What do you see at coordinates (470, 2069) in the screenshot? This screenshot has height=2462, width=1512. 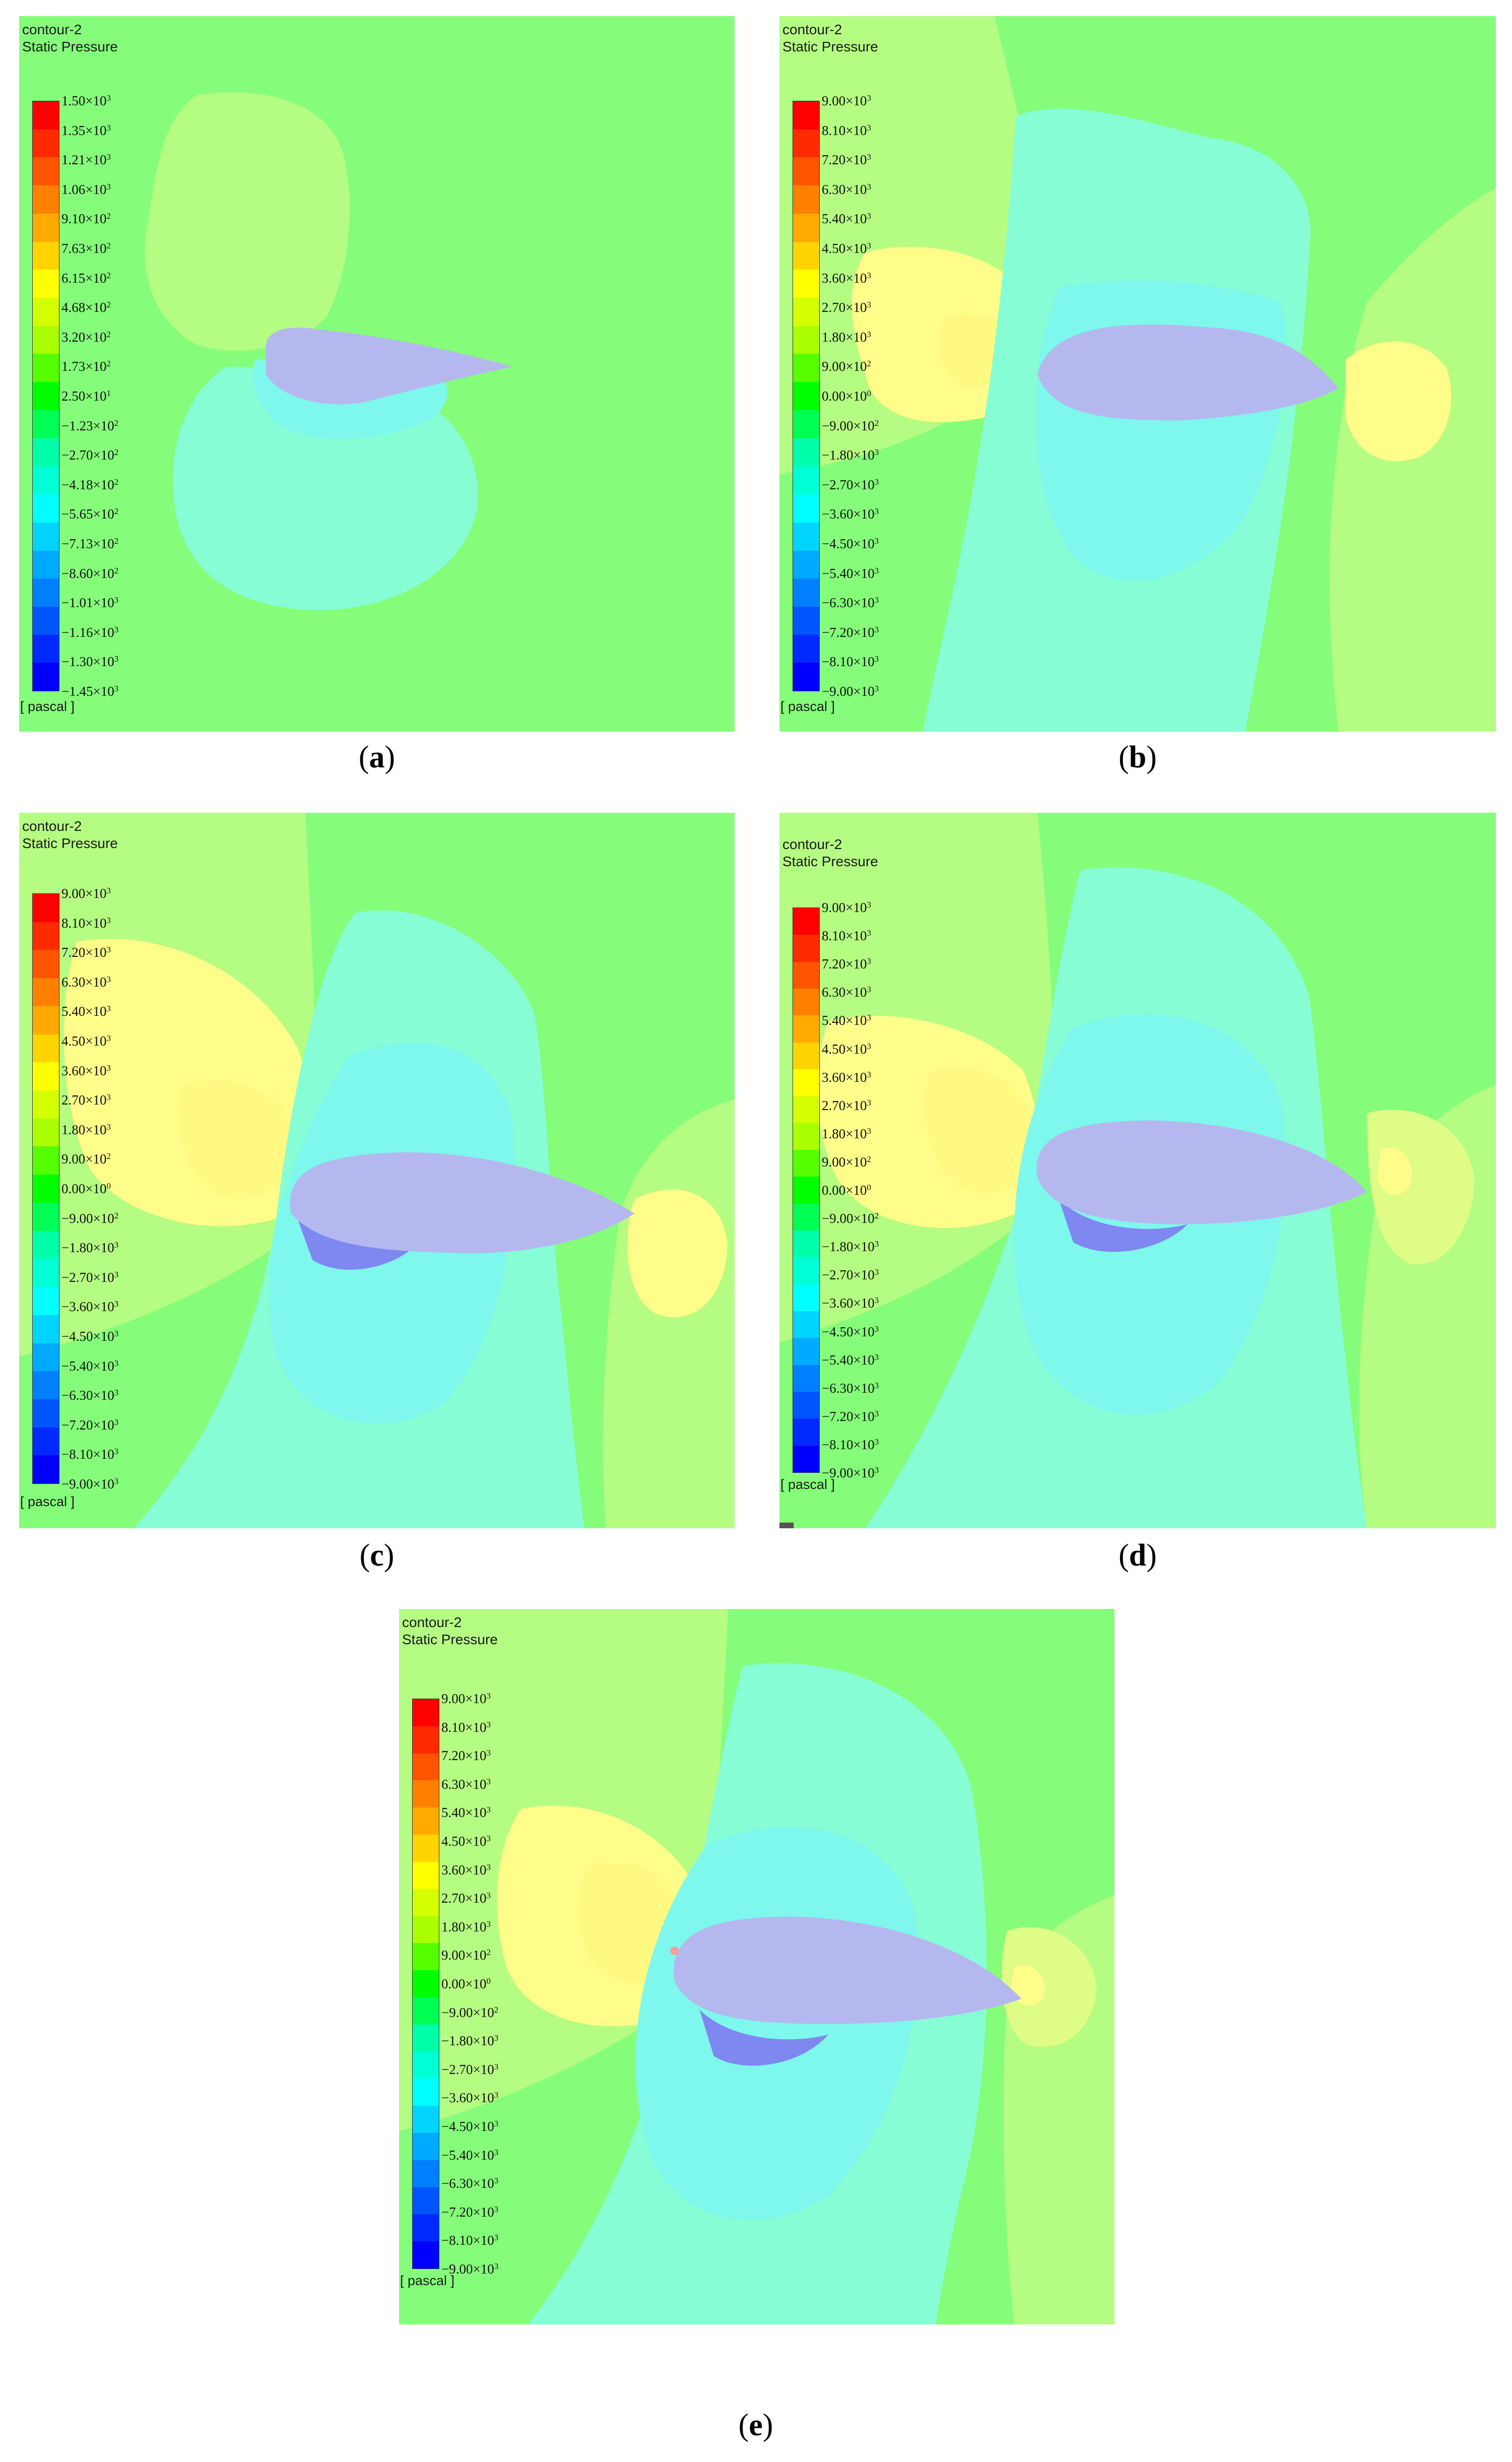 I see `legend-tick-label: −2.70×10³` at bounding box center [470, 2069].